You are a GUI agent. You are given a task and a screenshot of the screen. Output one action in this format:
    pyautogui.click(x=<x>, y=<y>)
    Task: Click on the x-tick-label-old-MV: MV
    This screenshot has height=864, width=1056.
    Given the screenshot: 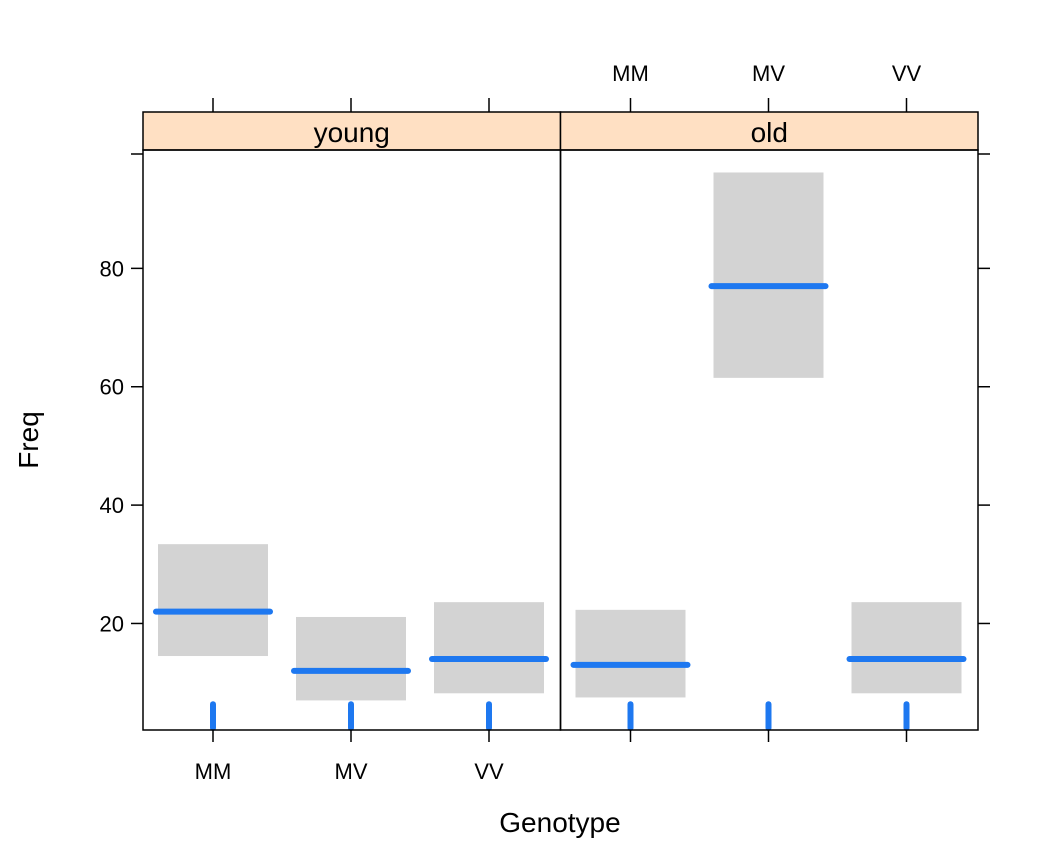 What is the action you would take?
    pyautogui.click(x=768, y=73)
    